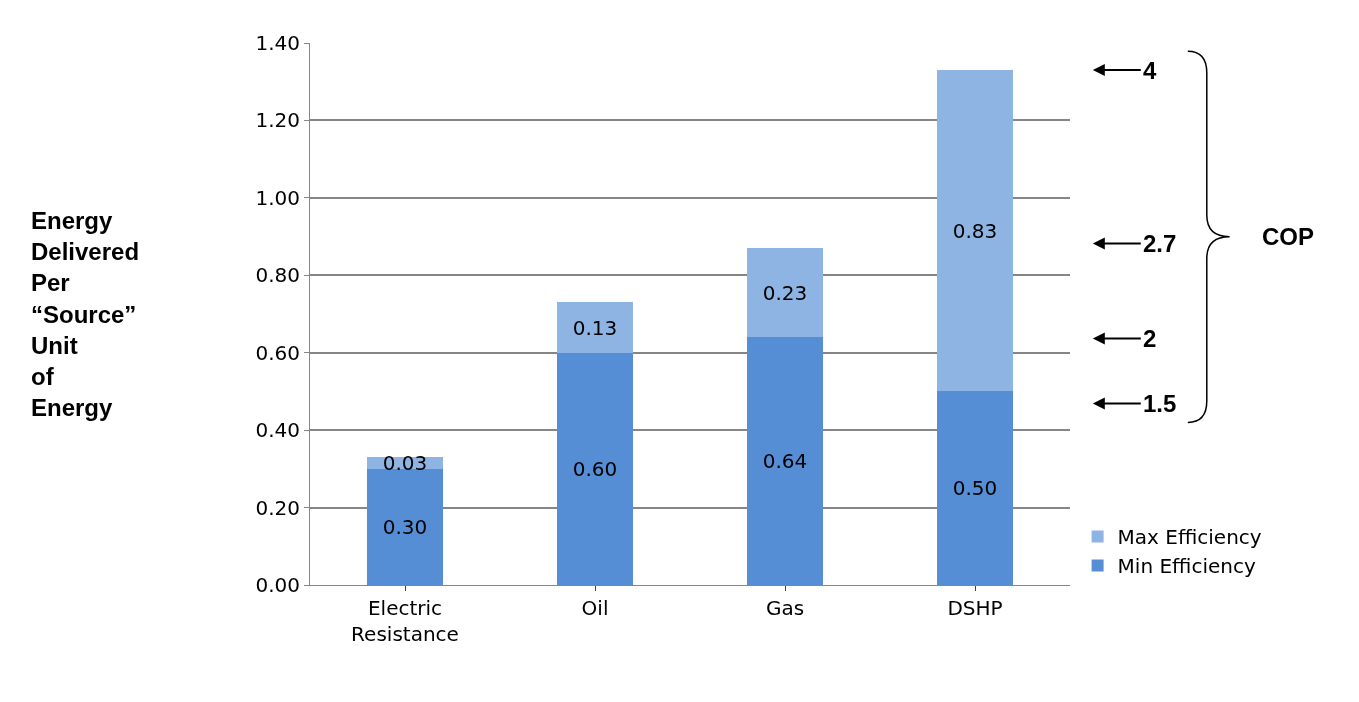  What do you see at coordinates (277, 275) in the screenshot?
I see `y-tick-label: 0.80` at bounding box center [277, 275].